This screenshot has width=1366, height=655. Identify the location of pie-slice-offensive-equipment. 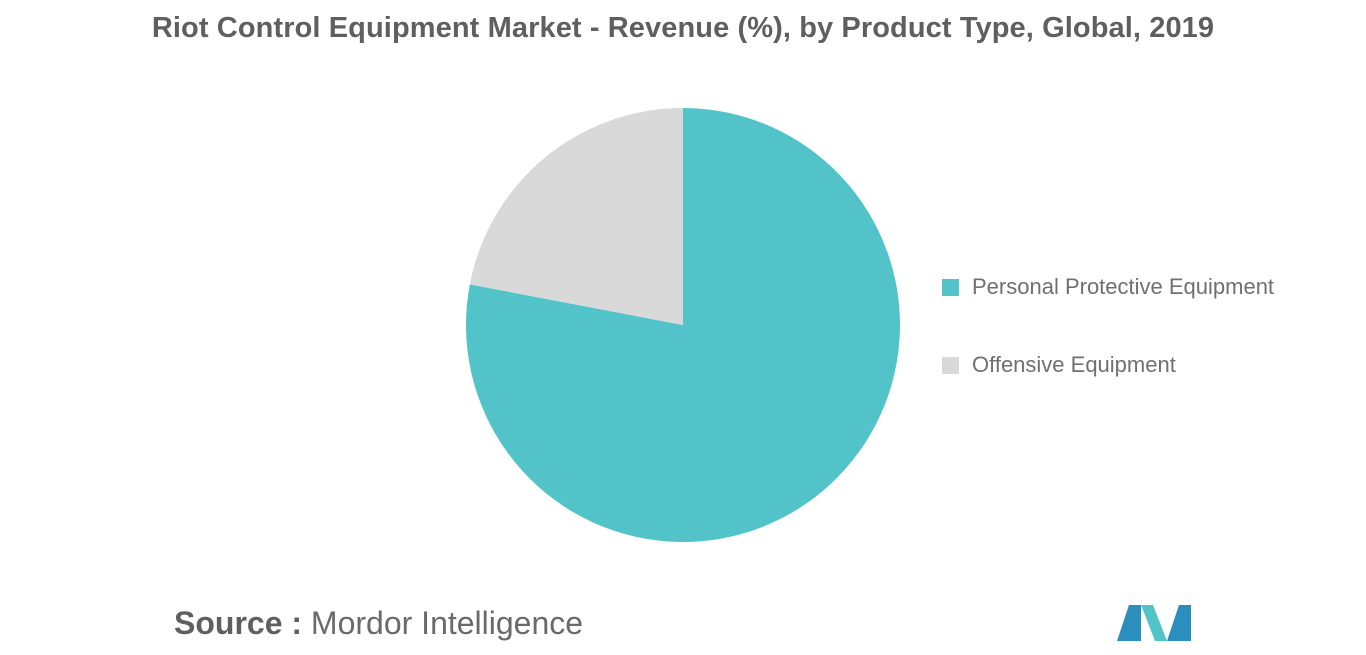
(576, 216).